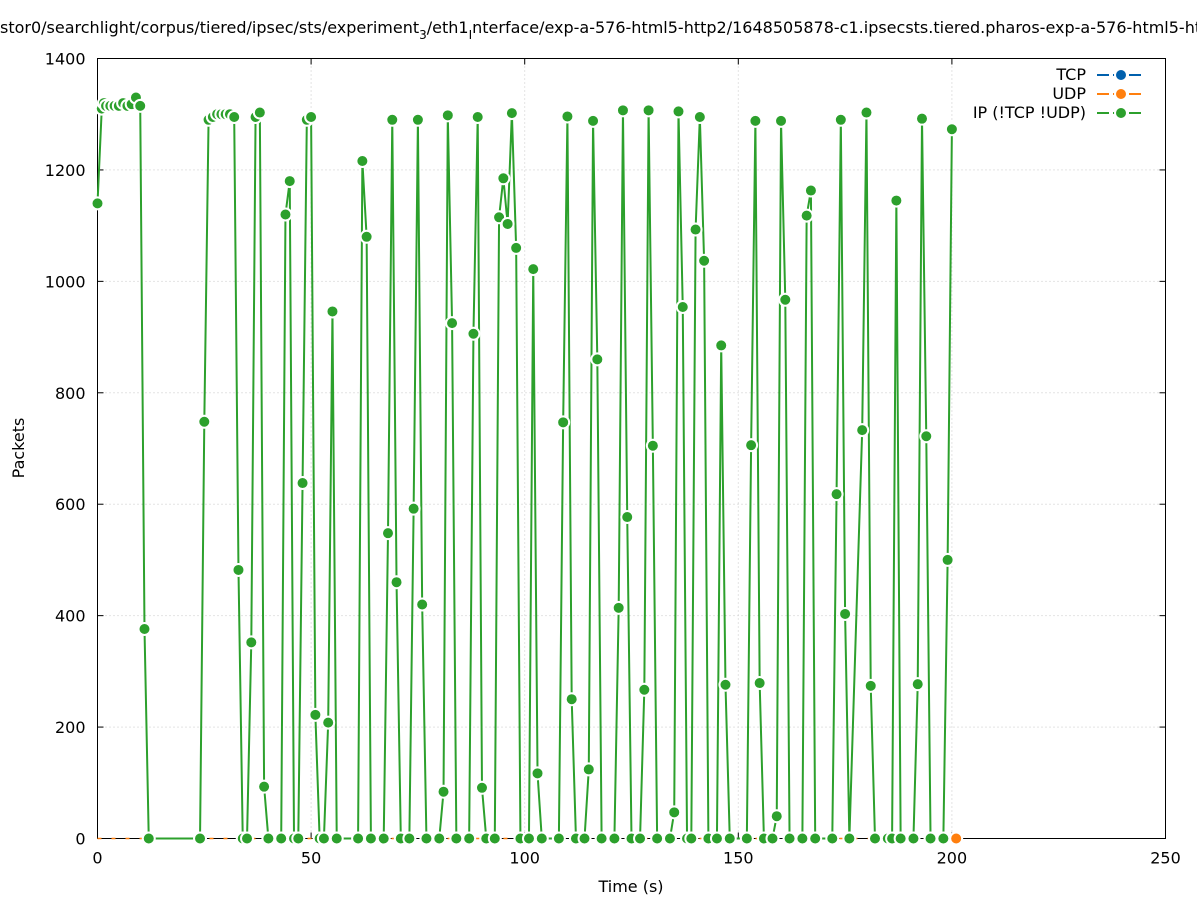 This screenshot has height=900, width=1197. Describe the element at coordinates (630, 886) in the screenshot. I see `x-axis-label: Time (s)` at that location.